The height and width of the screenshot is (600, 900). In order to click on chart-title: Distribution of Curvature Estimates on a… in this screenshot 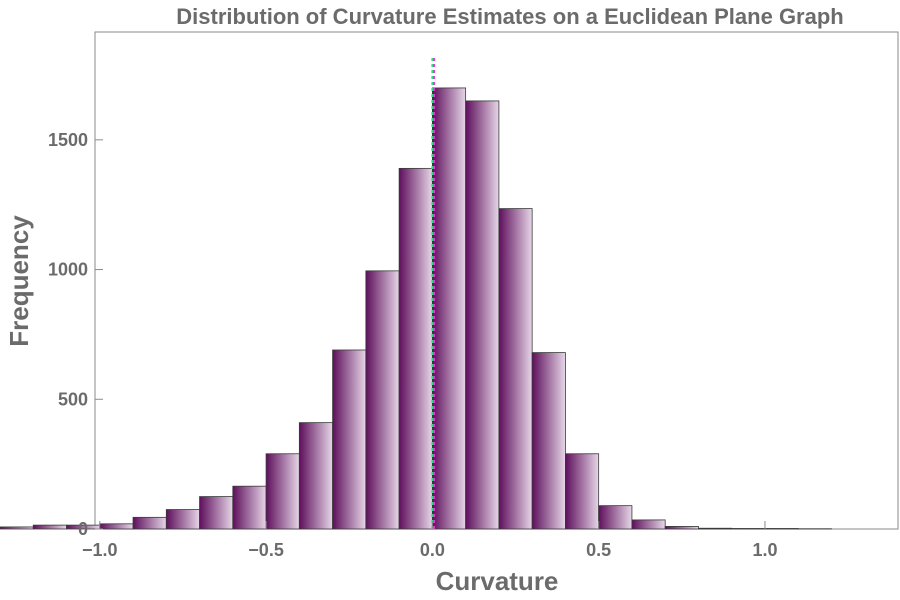, I will do `click(509, 16)`.